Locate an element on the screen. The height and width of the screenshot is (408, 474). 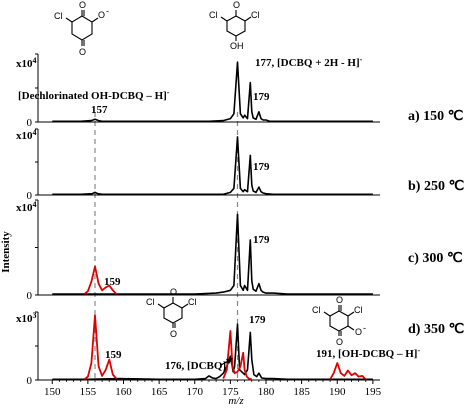
svg-text: x103 is located at coordinates (26, 318).